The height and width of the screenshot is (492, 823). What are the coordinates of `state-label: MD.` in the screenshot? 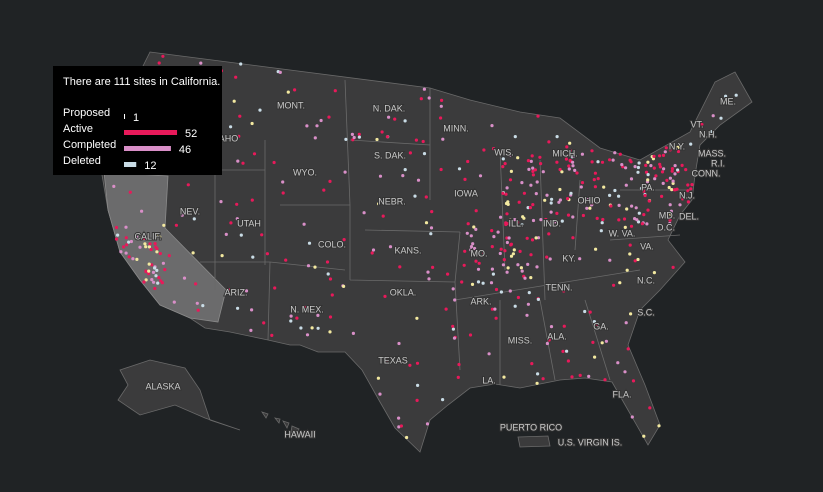 It's located at (667, 215).